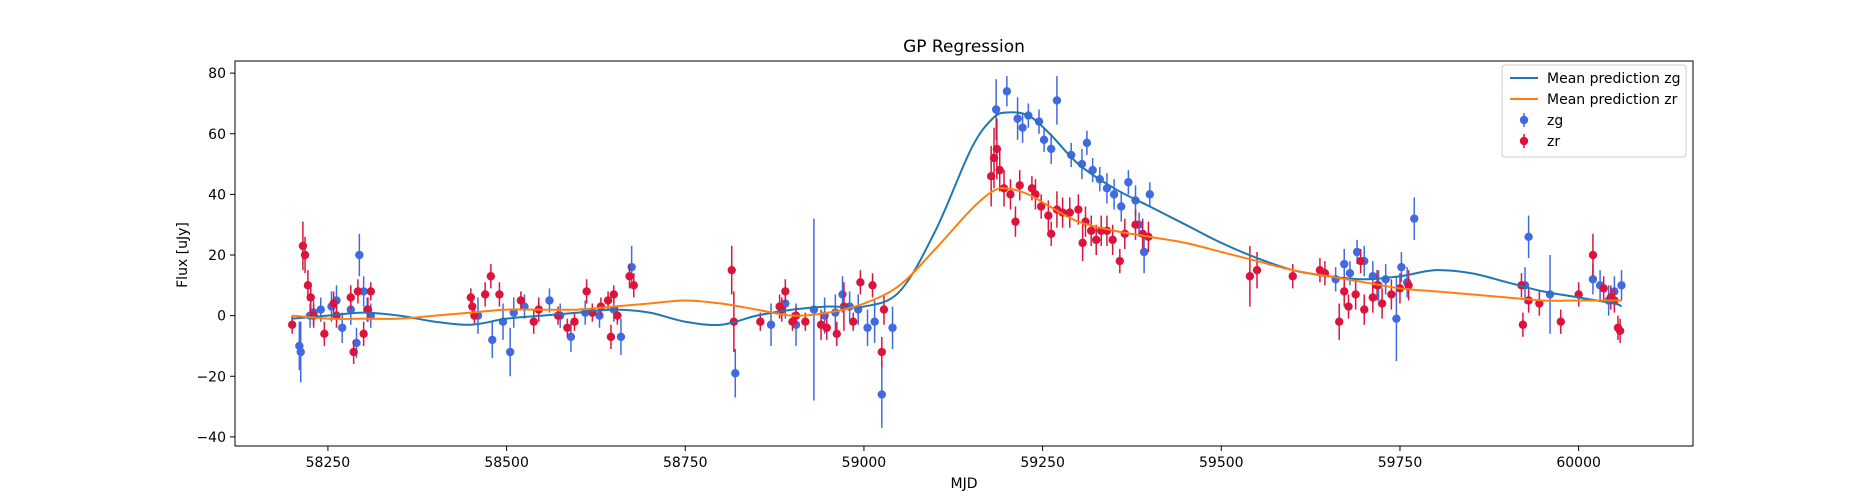  Describe the element at coordinates (506, 463) in the screenshot. I see `x-tick-label: 58500` at that location.